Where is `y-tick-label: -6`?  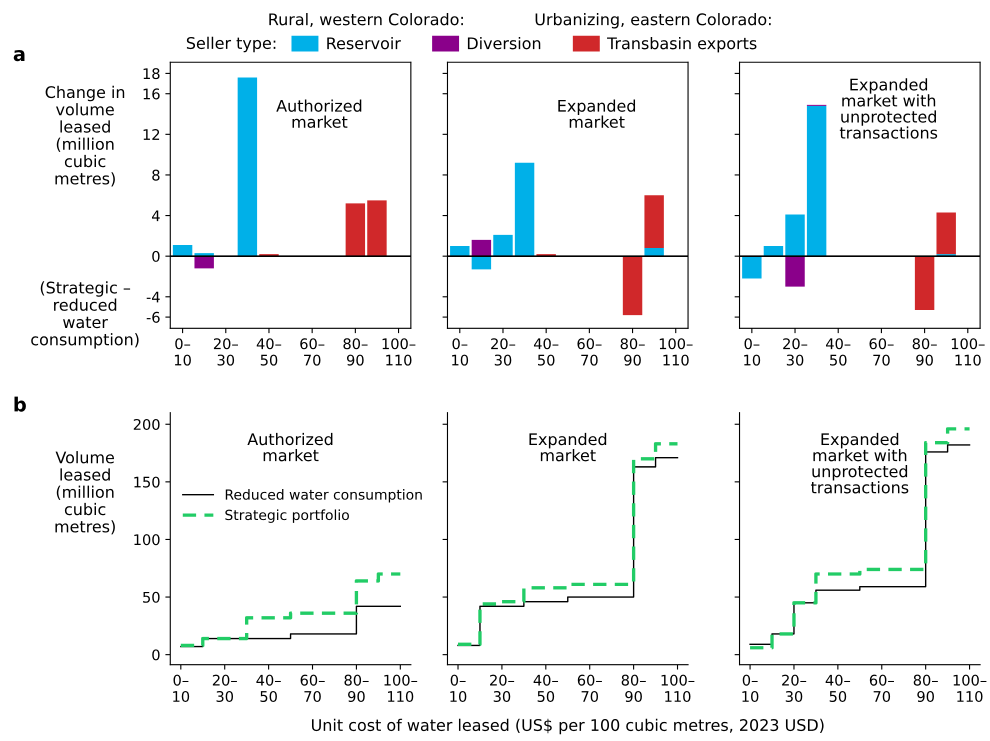
y-tick-label: -6 is located at coordinates (153, 317).